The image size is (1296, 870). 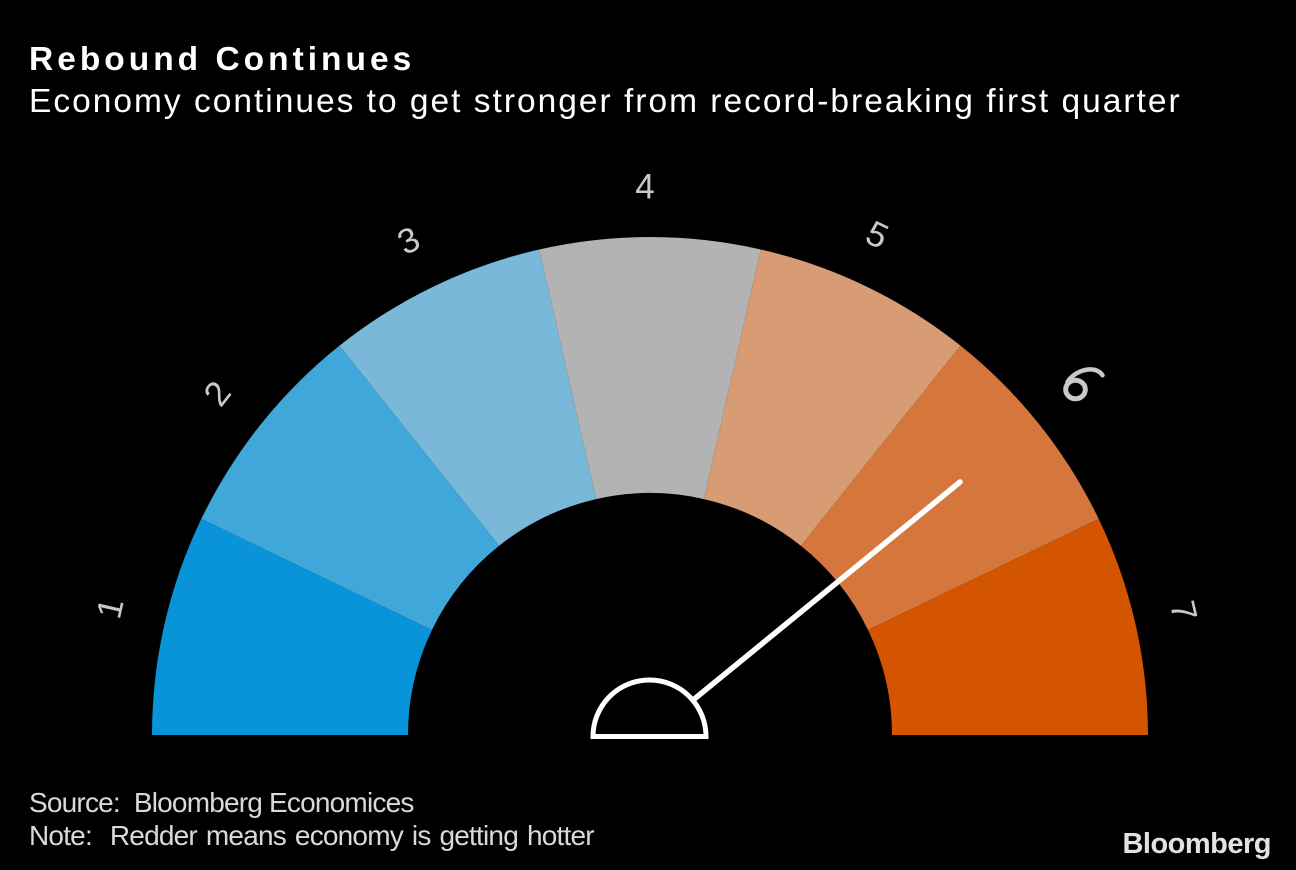 What do you see at coordinates (644, 187) in the screenshot?
I see `svg-text: 4` at bounding box center [644, 187].